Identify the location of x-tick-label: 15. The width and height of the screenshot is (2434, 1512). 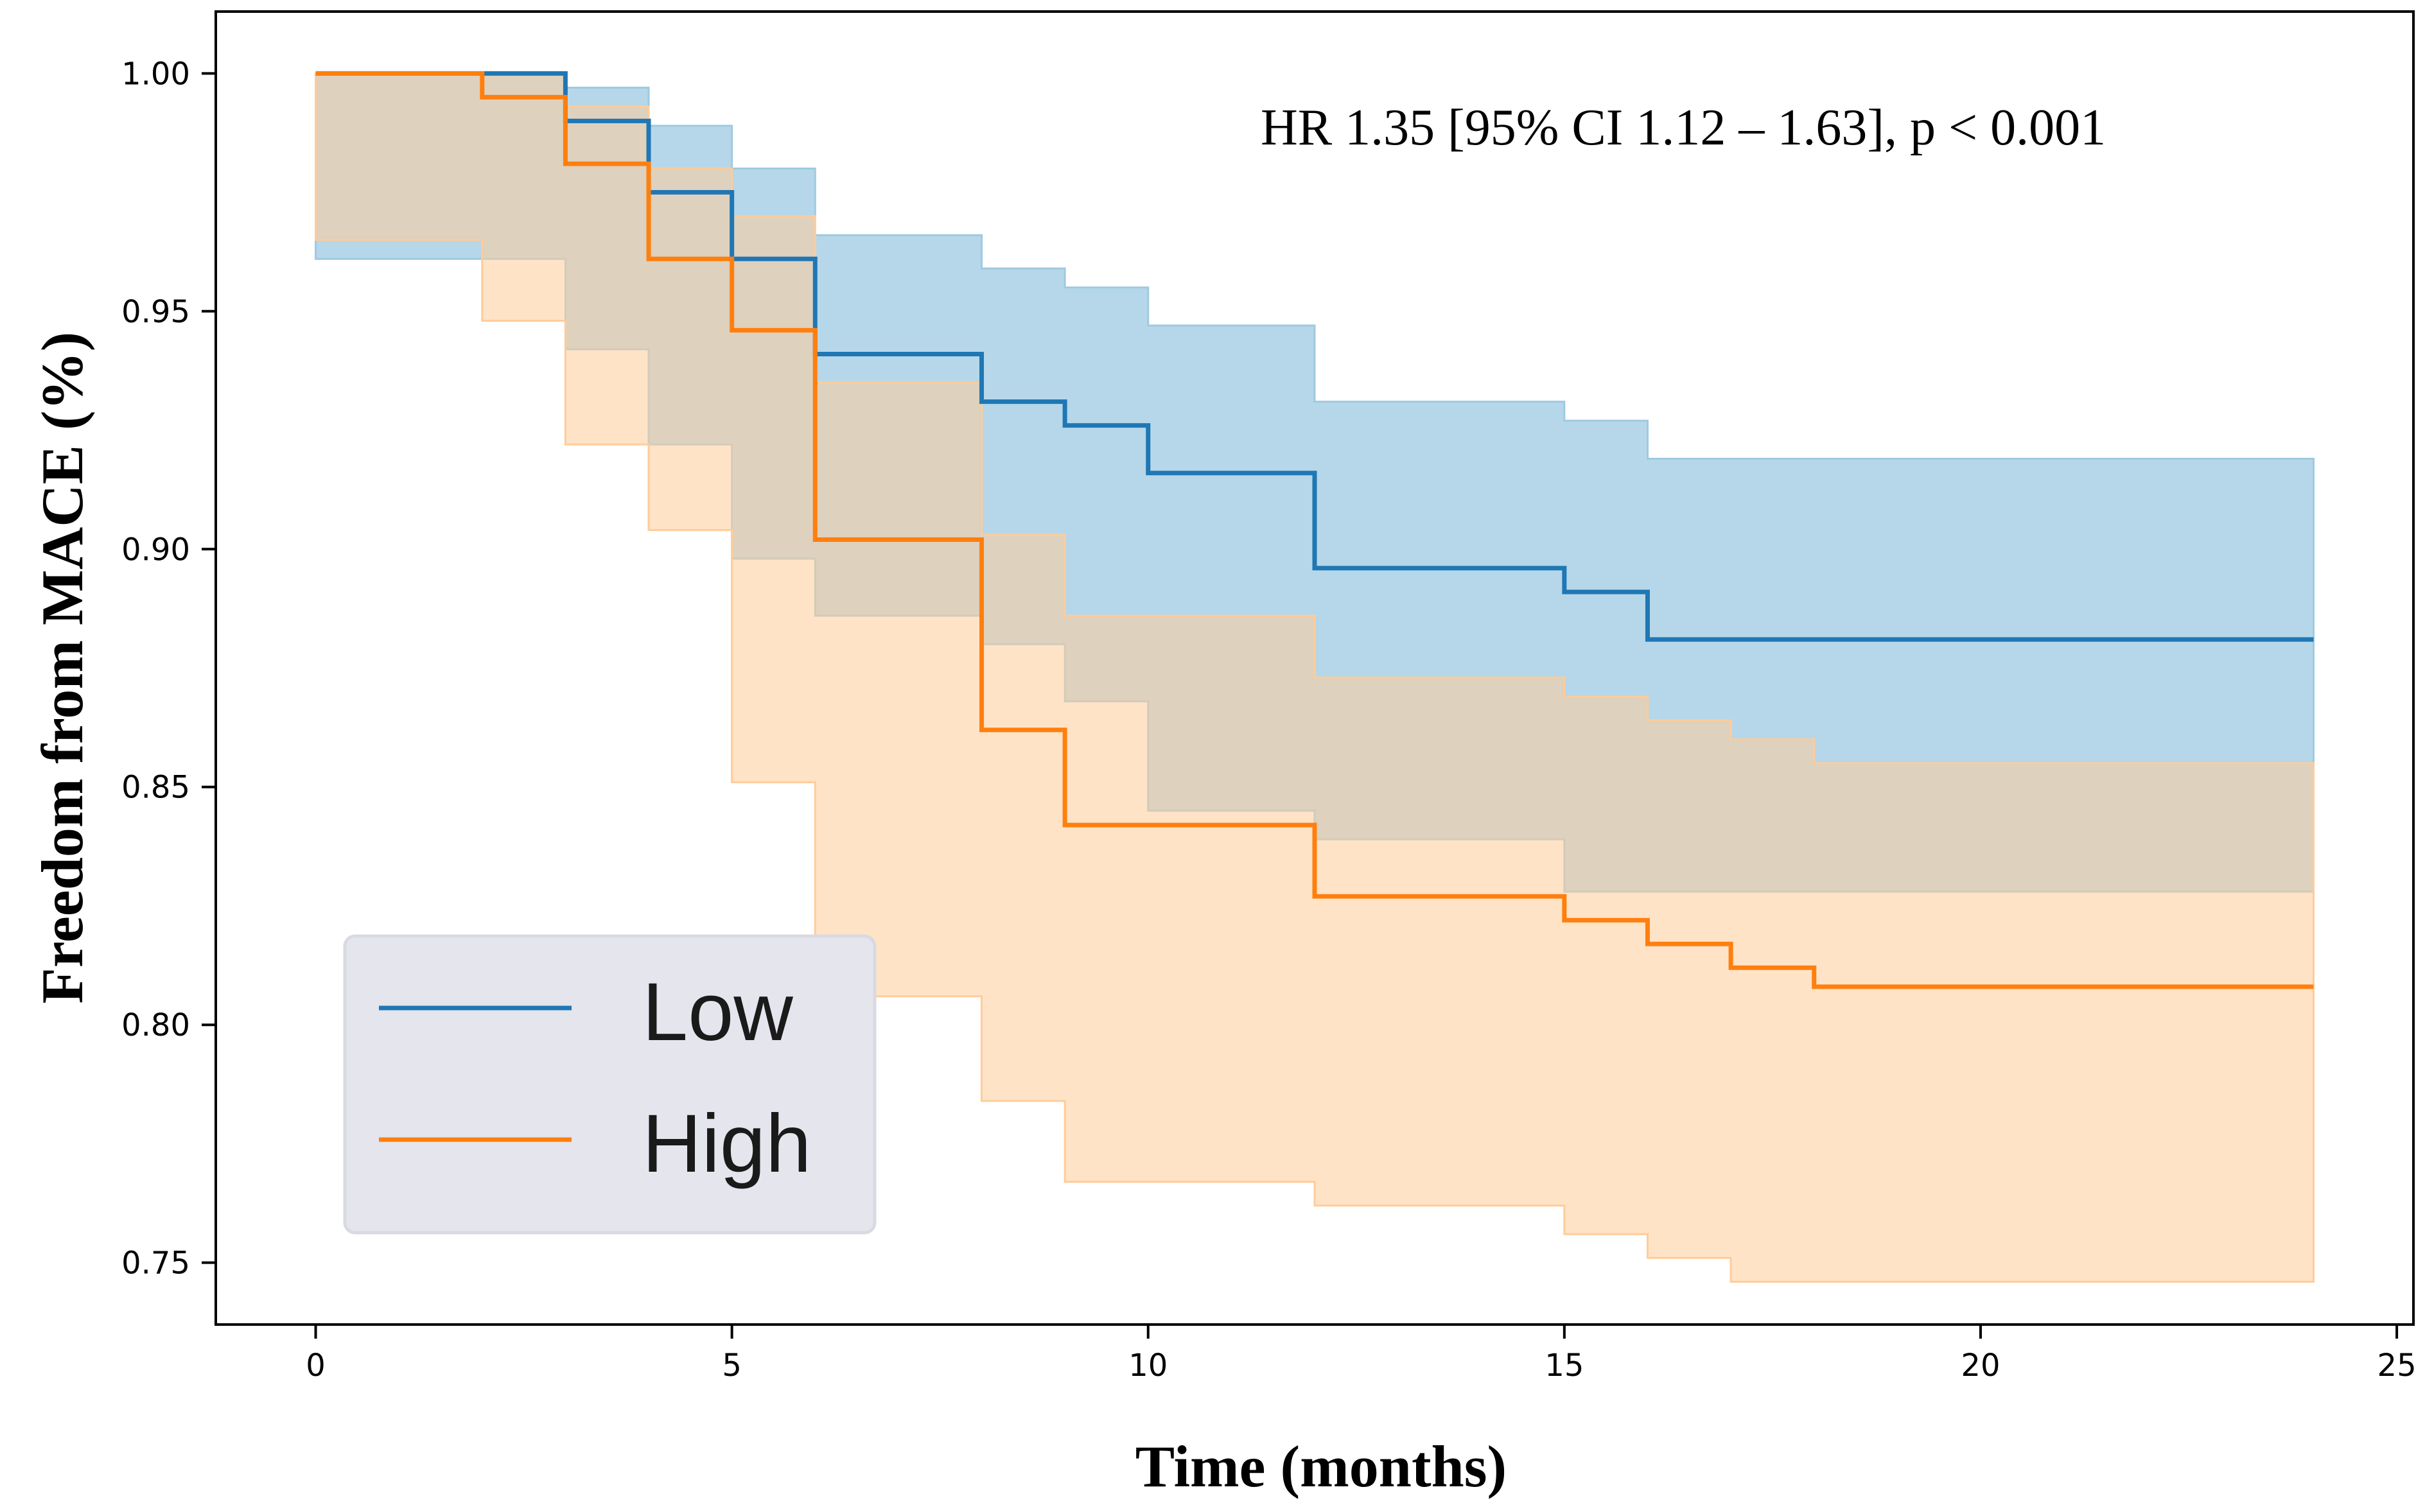
(1564, 1366).